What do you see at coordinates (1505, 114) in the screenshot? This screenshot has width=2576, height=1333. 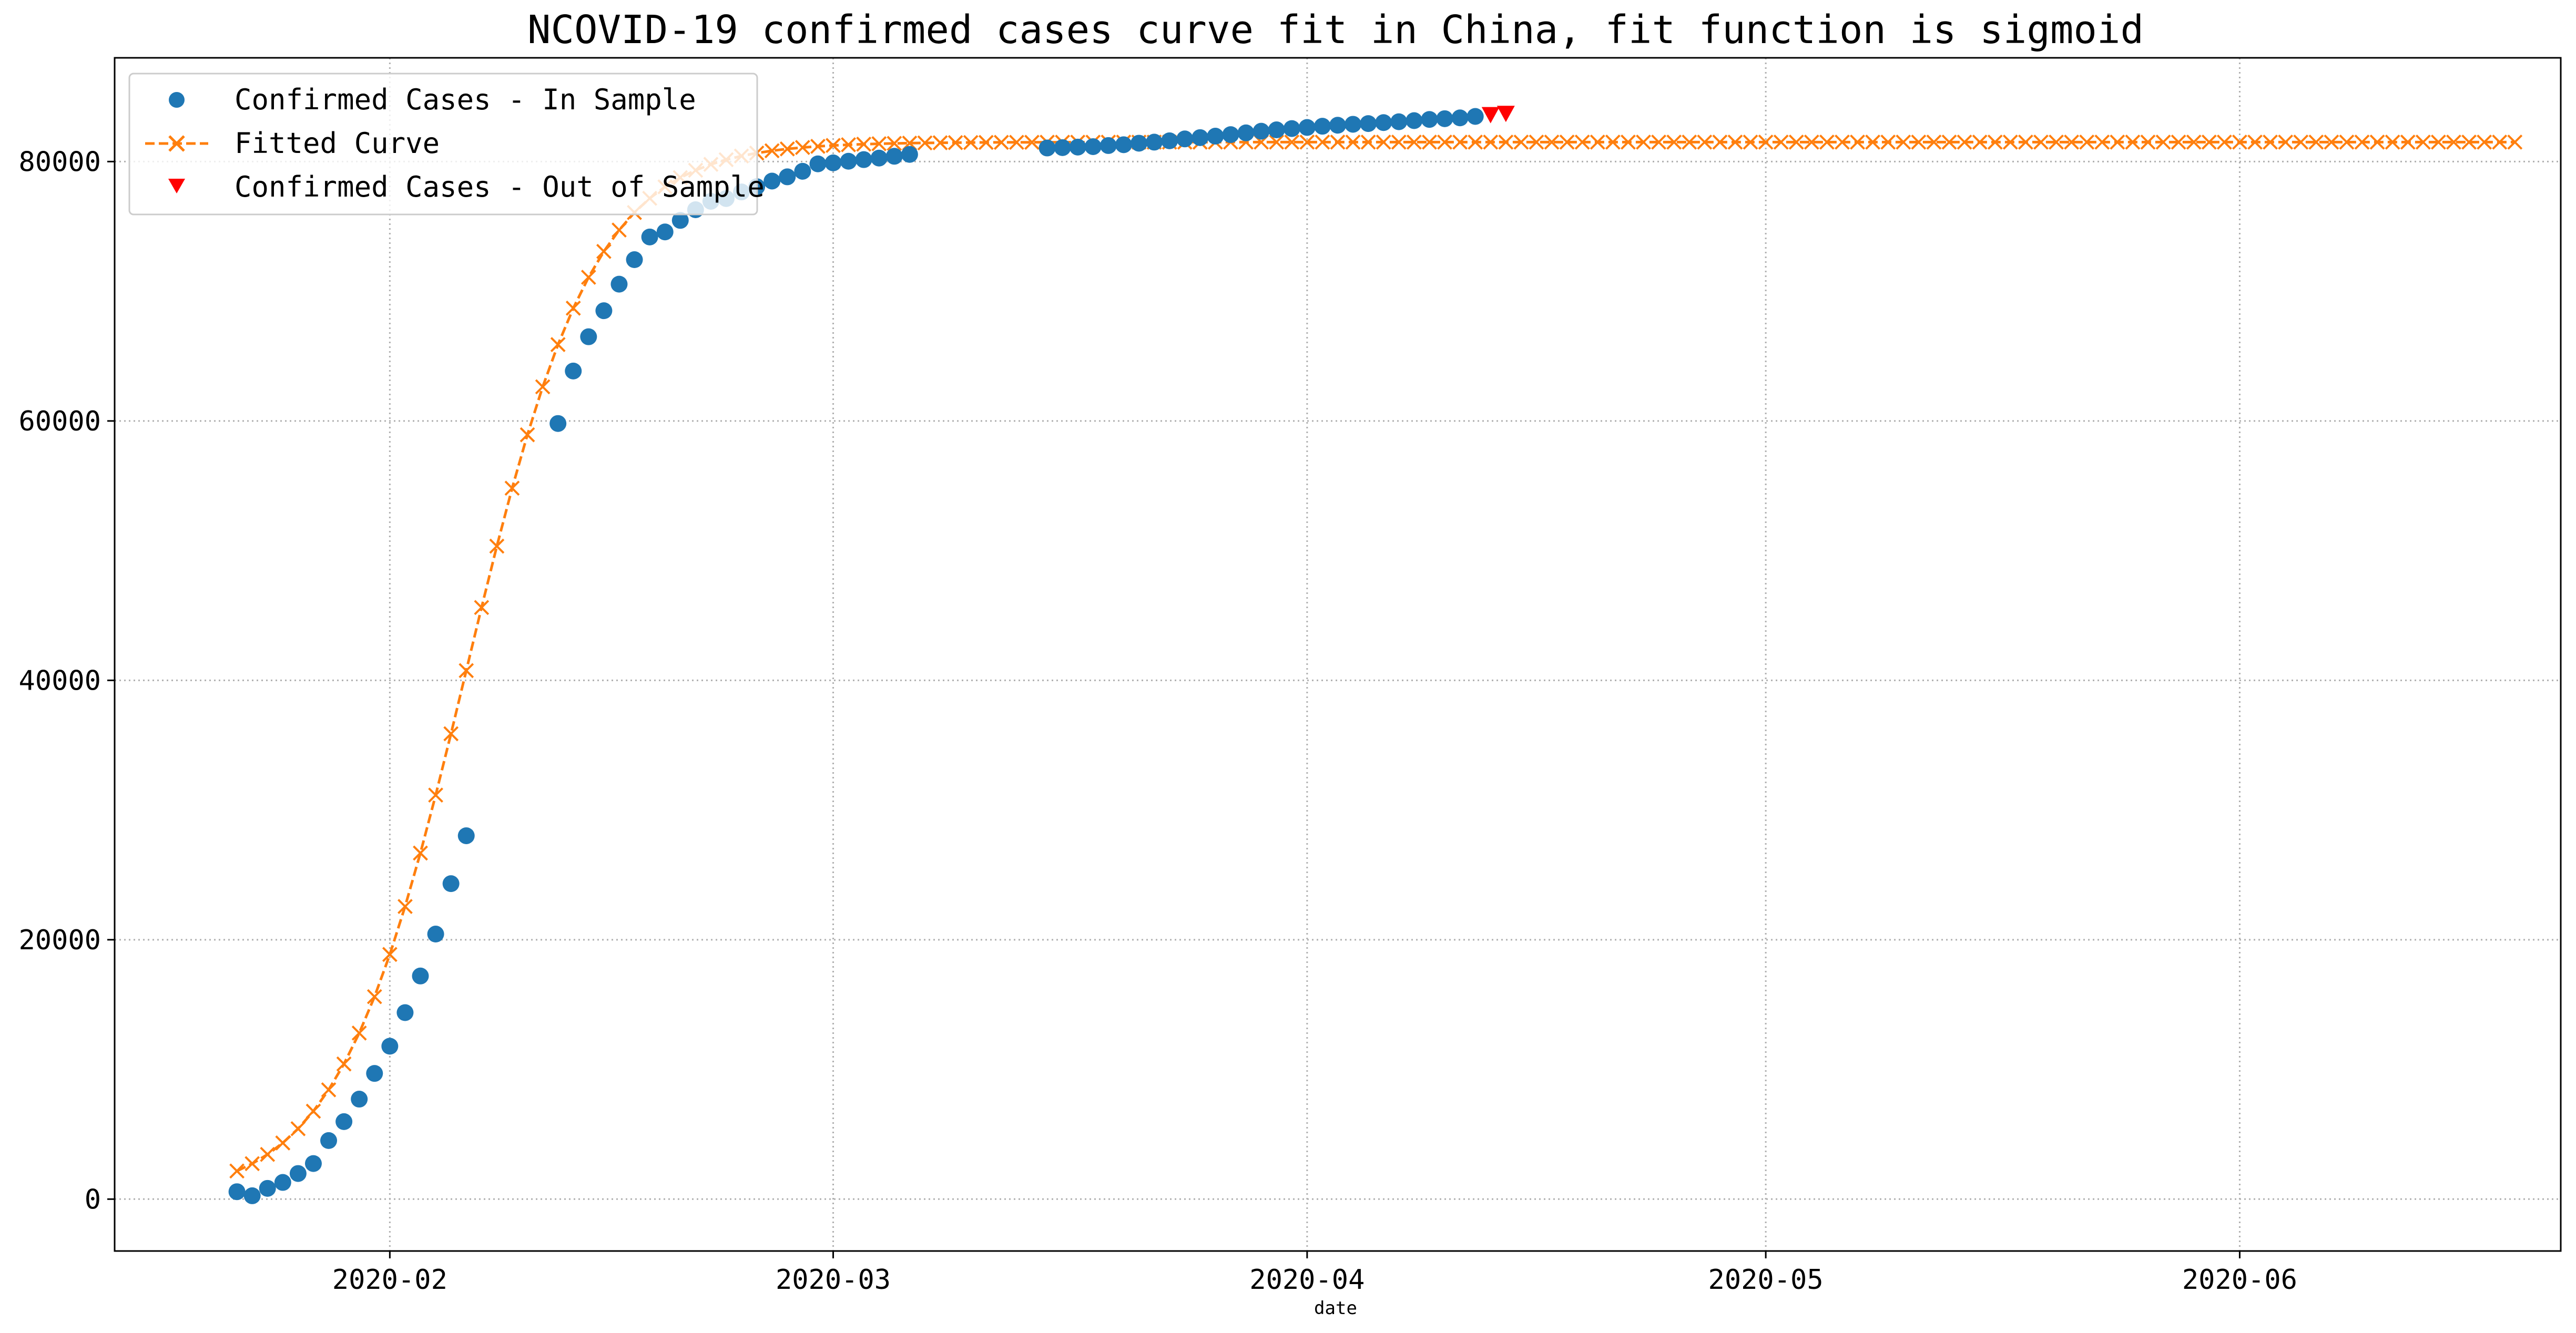 I see `out-of-sample-point` at bounding box center [1505, 114].